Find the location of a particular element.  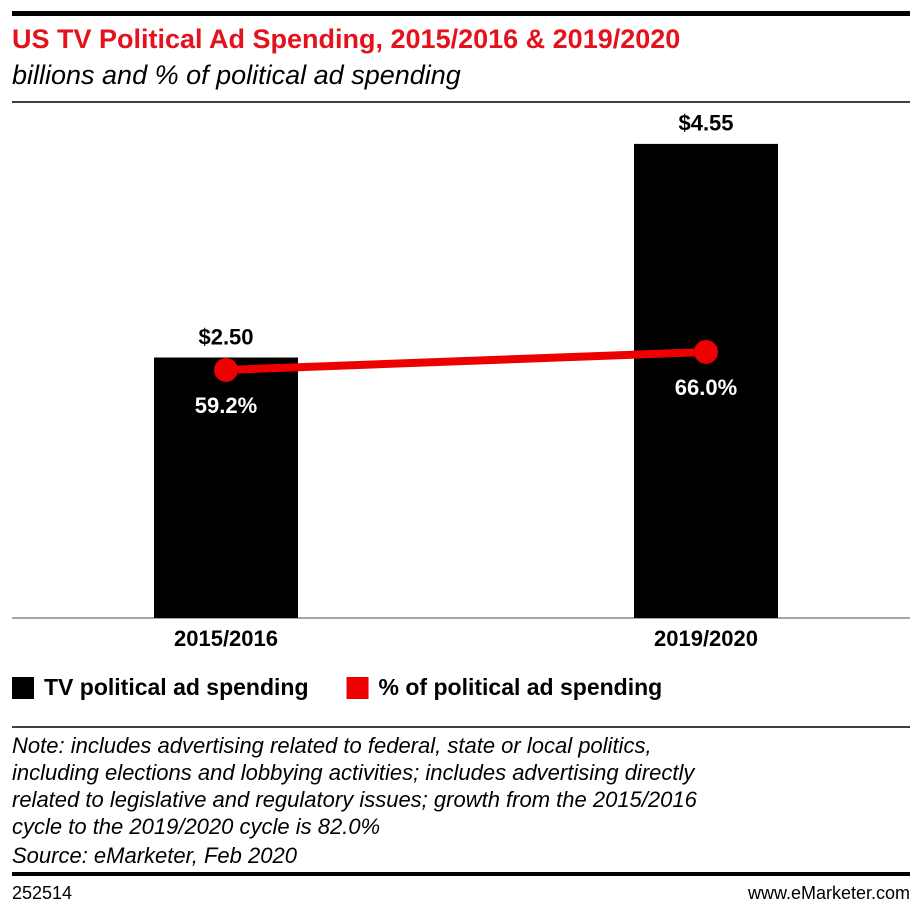

x-tick-label: 2019/2020 is located at coordinates (706, 638).